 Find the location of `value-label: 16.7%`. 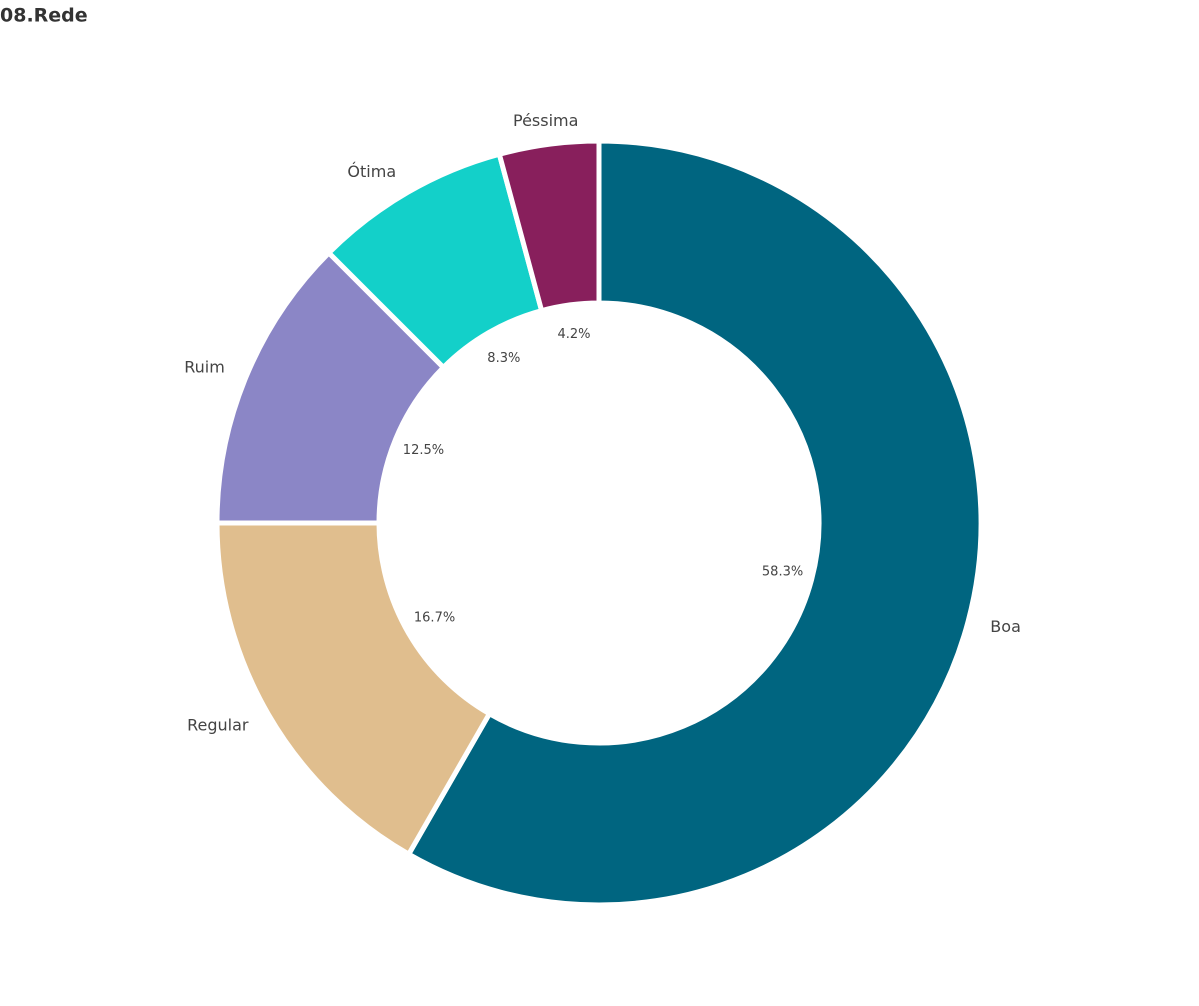

value-label: 16.7% is located at coordinates (434, 618).